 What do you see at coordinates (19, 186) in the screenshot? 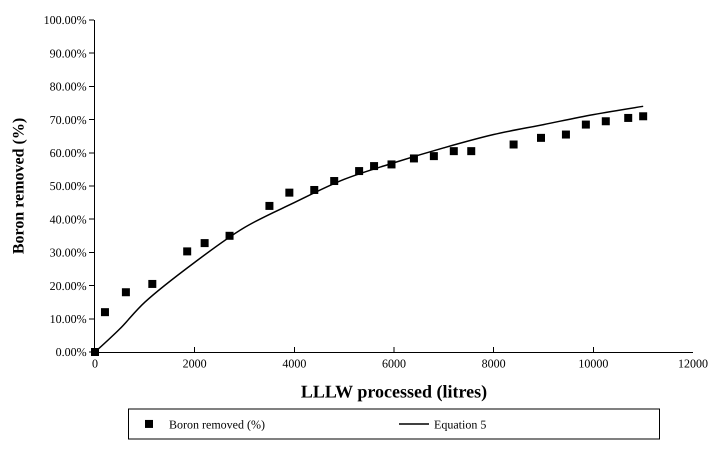
I see `y-axis-title: Boron removed (%)` at bounding box center [19, 186].